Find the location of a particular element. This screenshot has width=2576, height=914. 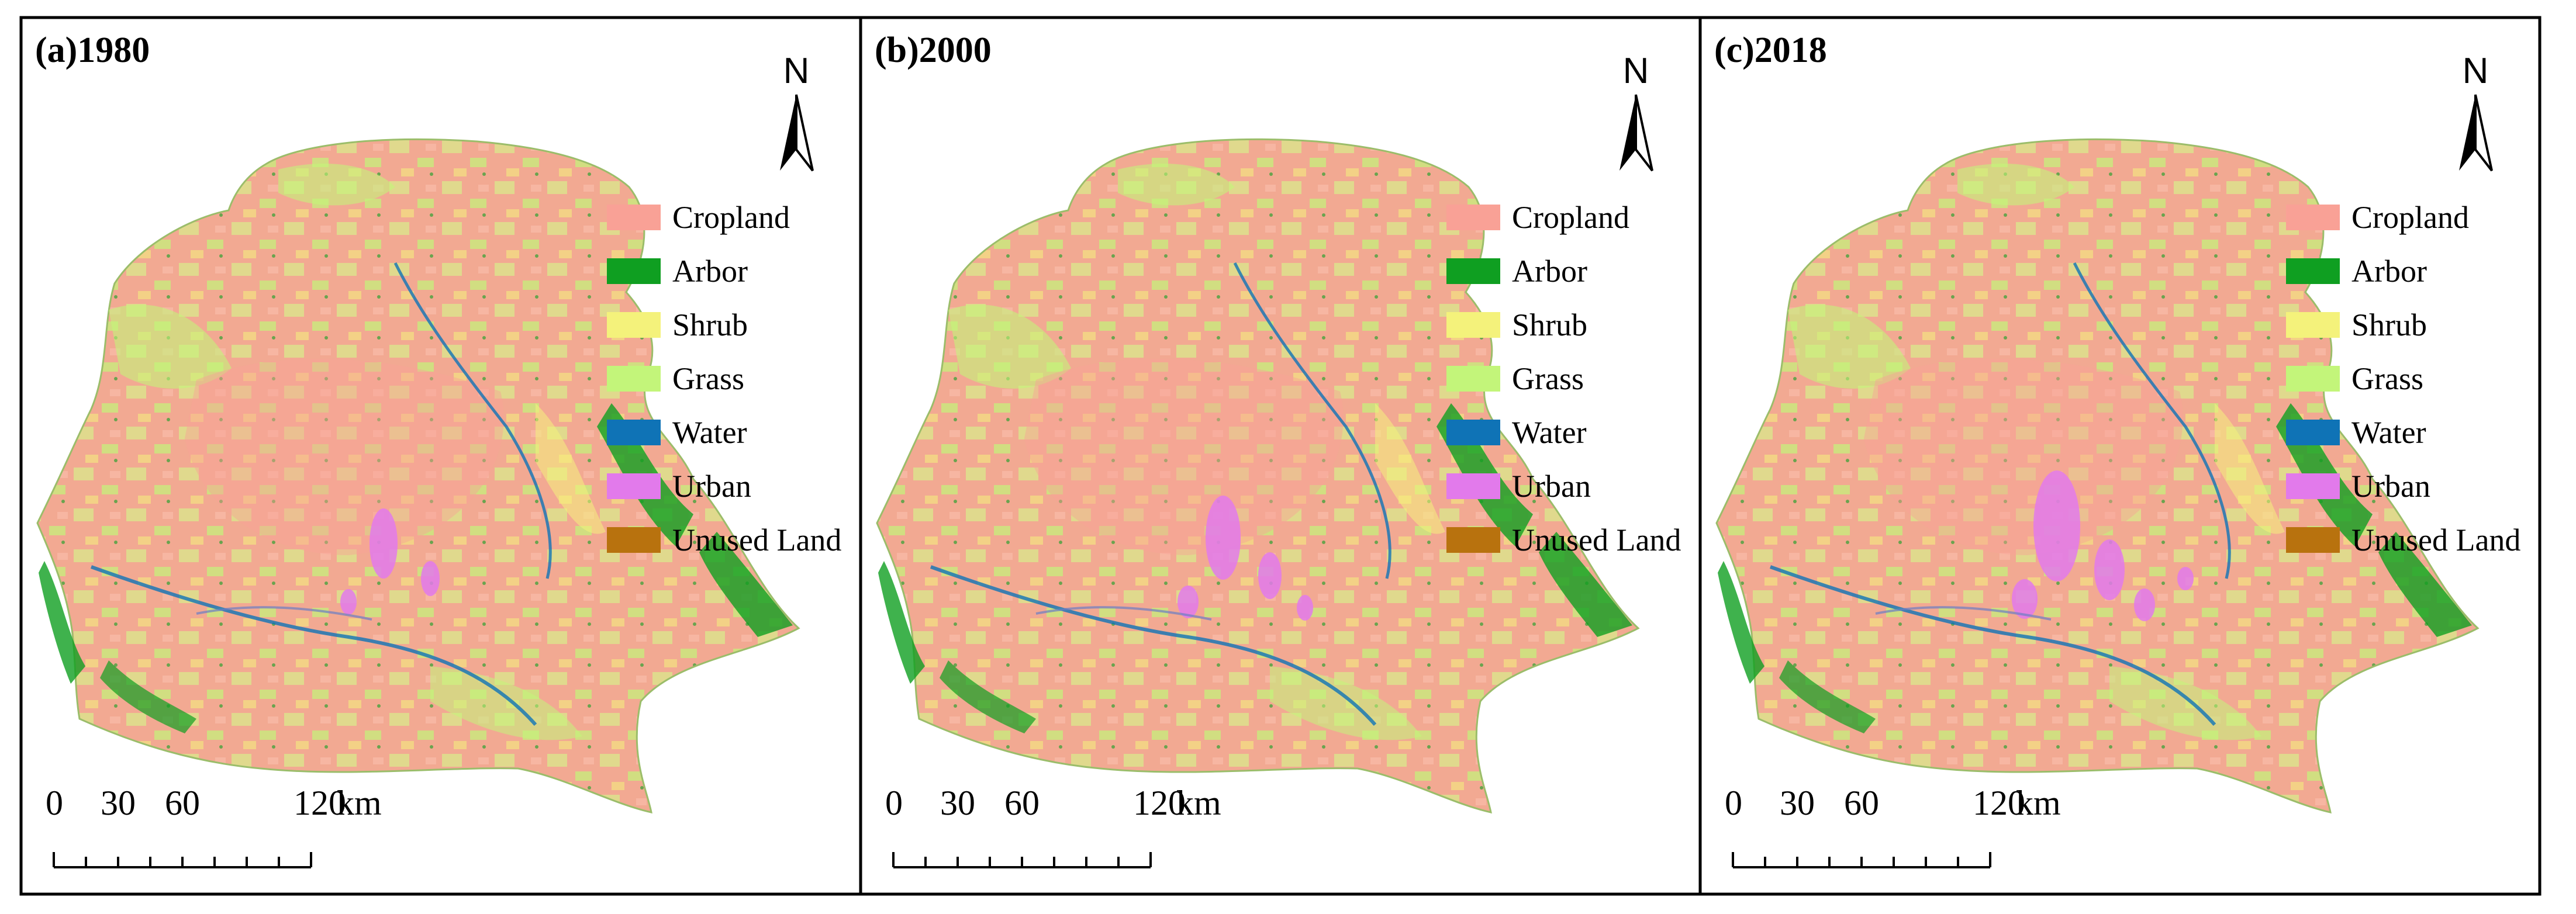

legend-swatch-arbor is located at coordinates (634, 271).